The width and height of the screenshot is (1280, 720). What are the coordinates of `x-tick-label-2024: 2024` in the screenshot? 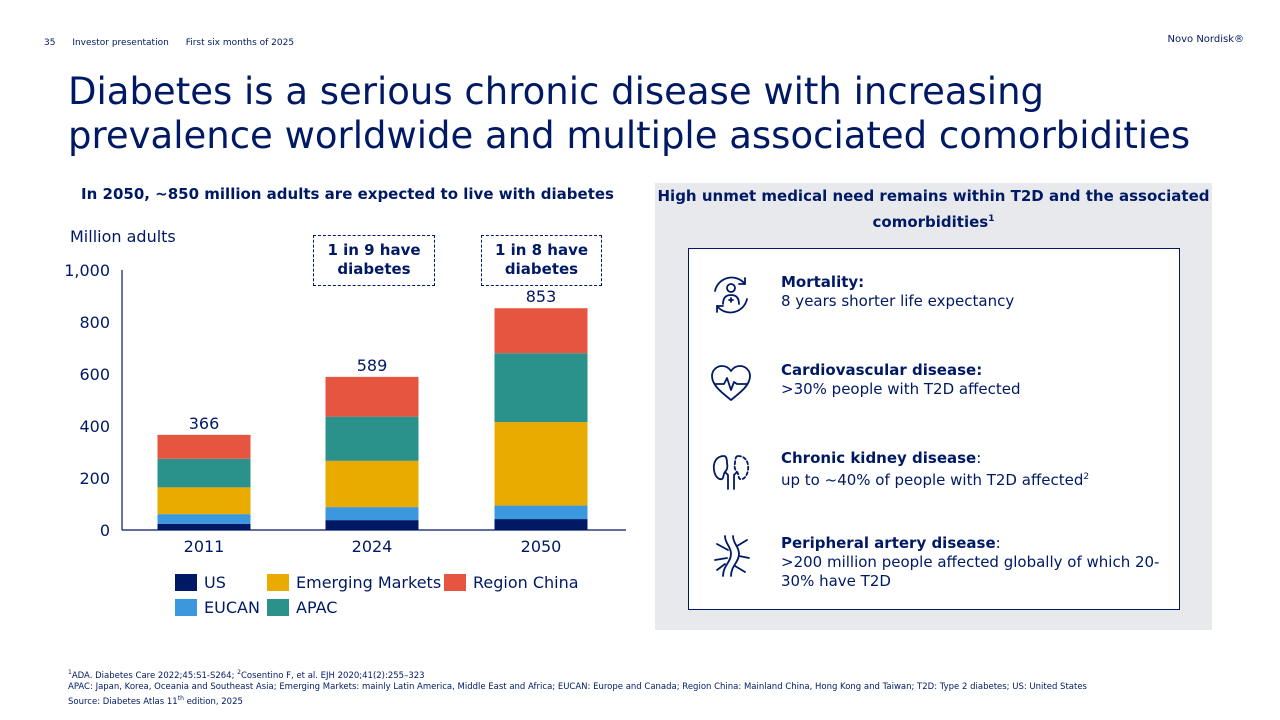 It's located at (372, 546).